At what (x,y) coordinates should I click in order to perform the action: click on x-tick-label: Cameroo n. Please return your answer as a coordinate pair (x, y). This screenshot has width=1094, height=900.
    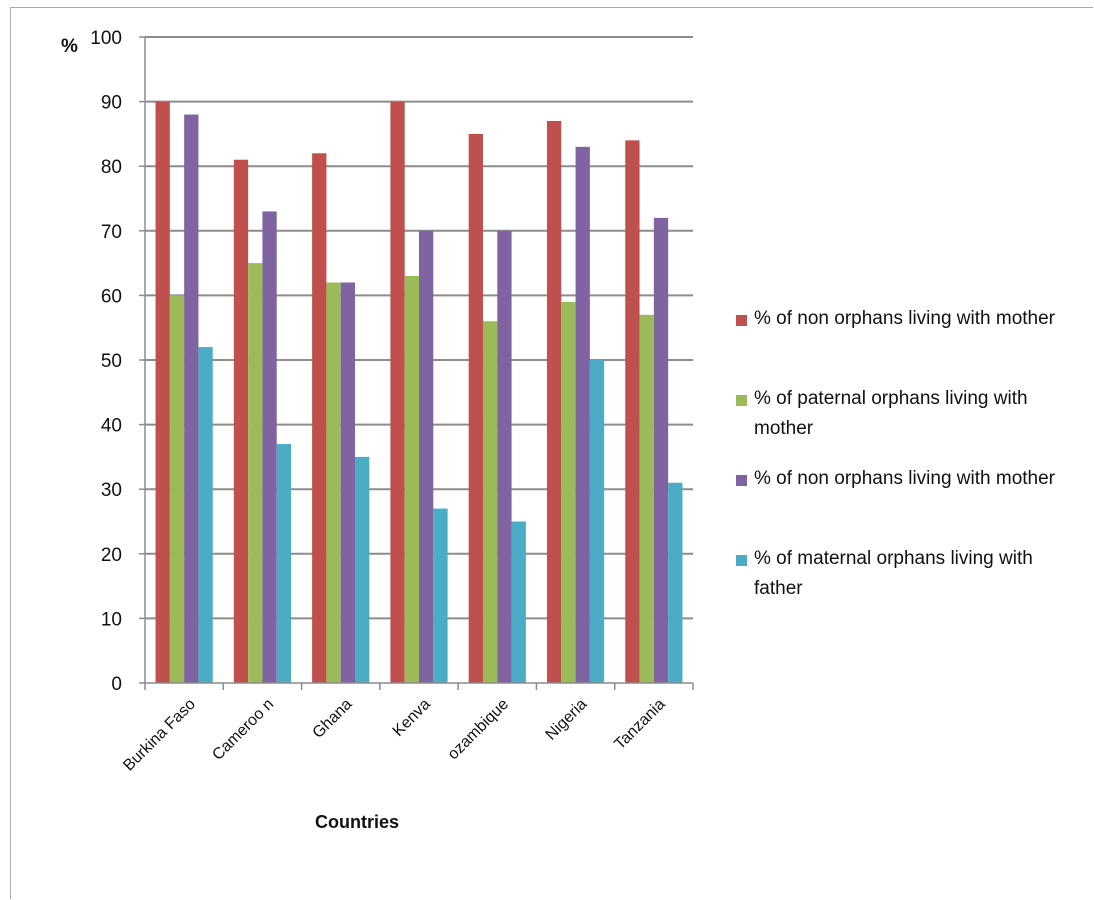
    Looking at the image, I should click on (243, 730).